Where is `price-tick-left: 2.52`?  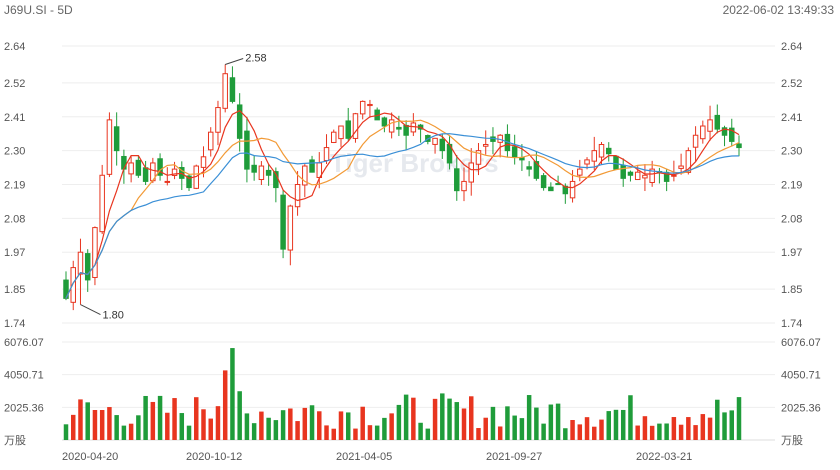
price-tick-left: 2.52 is located at coordinates (14, 84).